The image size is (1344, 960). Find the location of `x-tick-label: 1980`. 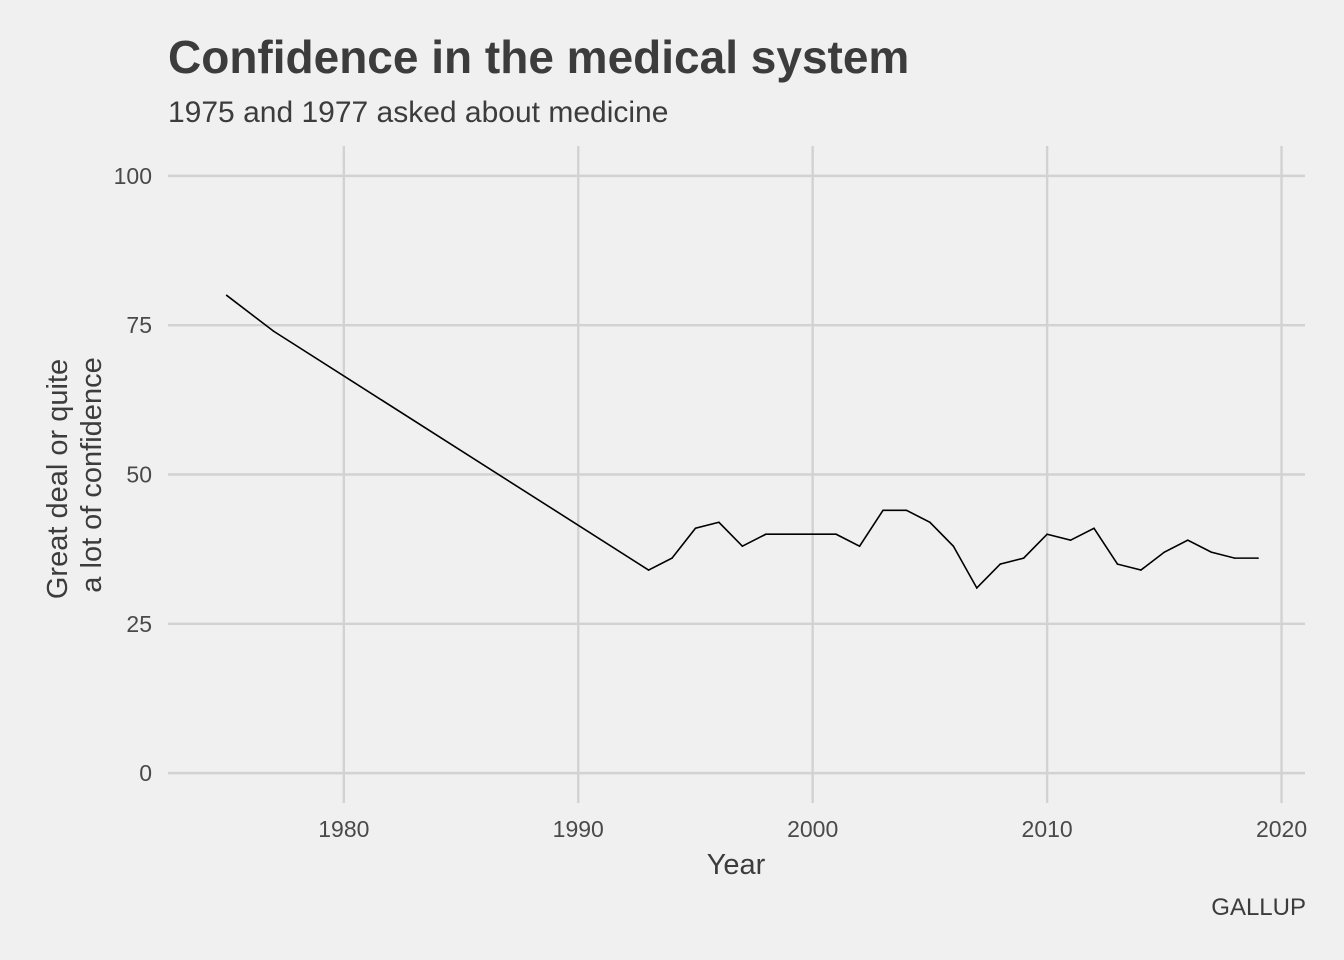

x-tick-label: 1980 is located at coordinates (343, 829).